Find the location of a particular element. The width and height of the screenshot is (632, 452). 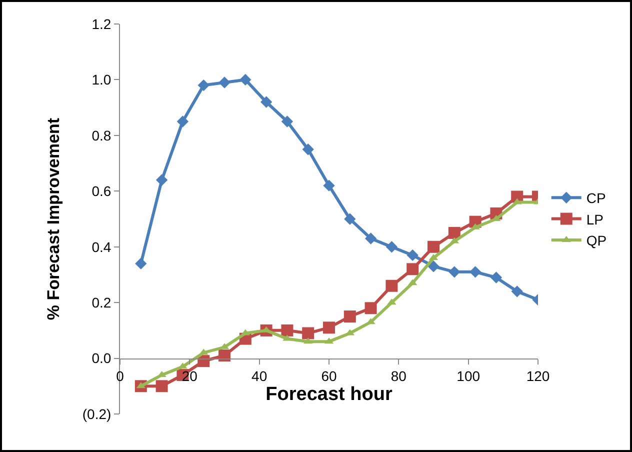

x-tick-label: 40 is located at coordinates (260, 376).